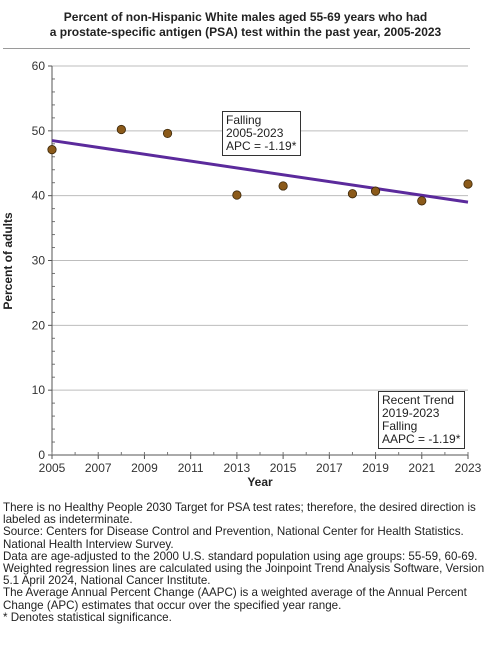 Image resolution: width=491 pixels, height=646 pixels. Describe the element at coordinates (411, 413) in the screenshot. I see `annotation-line: 2019-2023` at that location.